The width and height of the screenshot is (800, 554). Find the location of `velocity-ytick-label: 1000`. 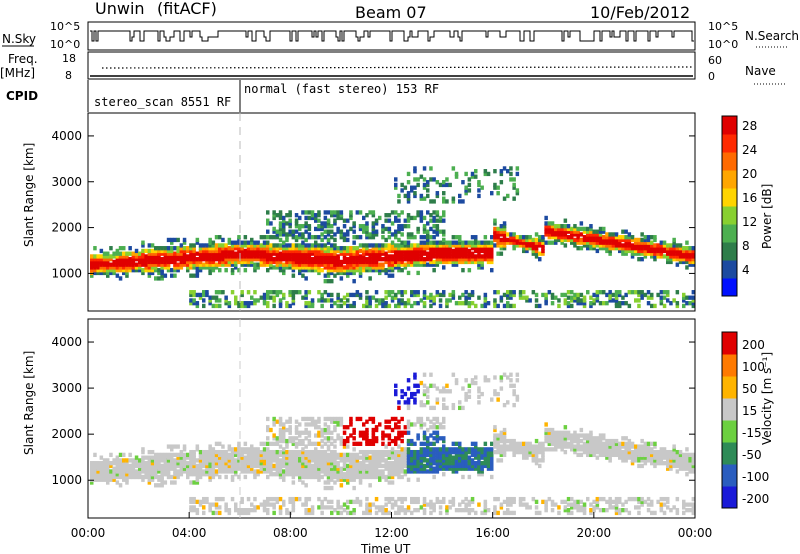

velocity-ytick-label: 1000 is located at coordinates (66, 480).